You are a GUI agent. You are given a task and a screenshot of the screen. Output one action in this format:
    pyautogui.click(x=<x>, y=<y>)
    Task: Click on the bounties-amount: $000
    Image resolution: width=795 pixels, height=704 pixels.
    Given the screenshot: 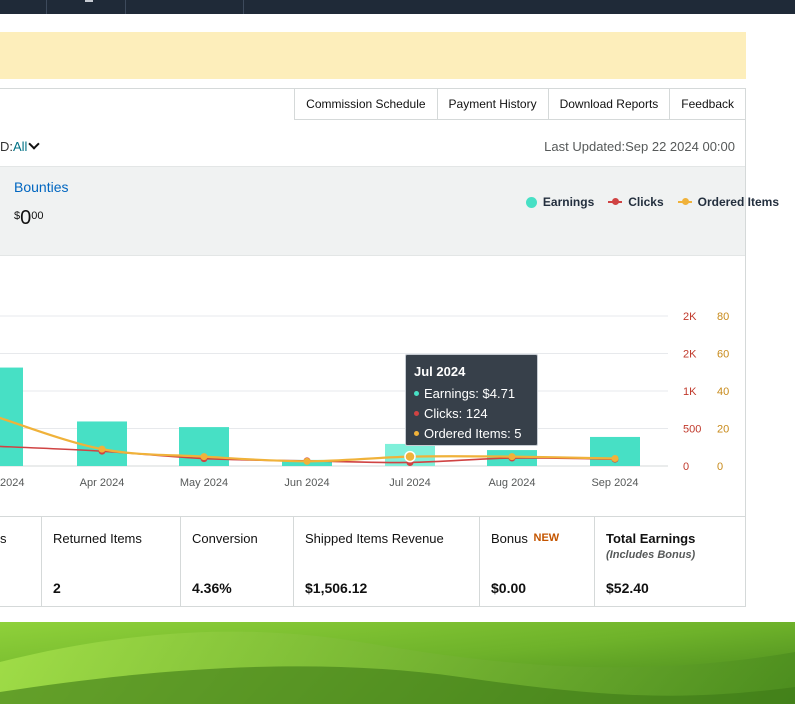 What is the action you would take?
    pyautogui.click(x=29, y=218)
    